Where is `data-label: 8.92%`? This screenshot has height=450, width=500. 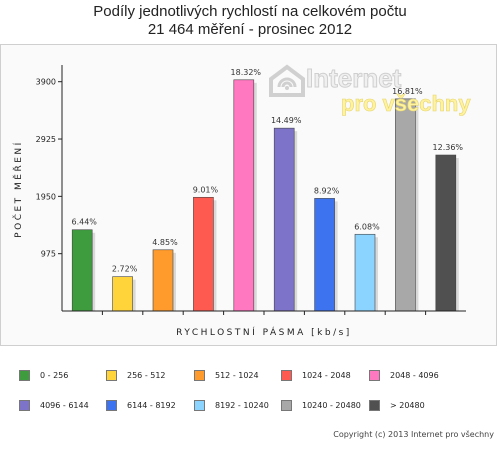
data-label: 8.92% is located at coordinates (327, 190).